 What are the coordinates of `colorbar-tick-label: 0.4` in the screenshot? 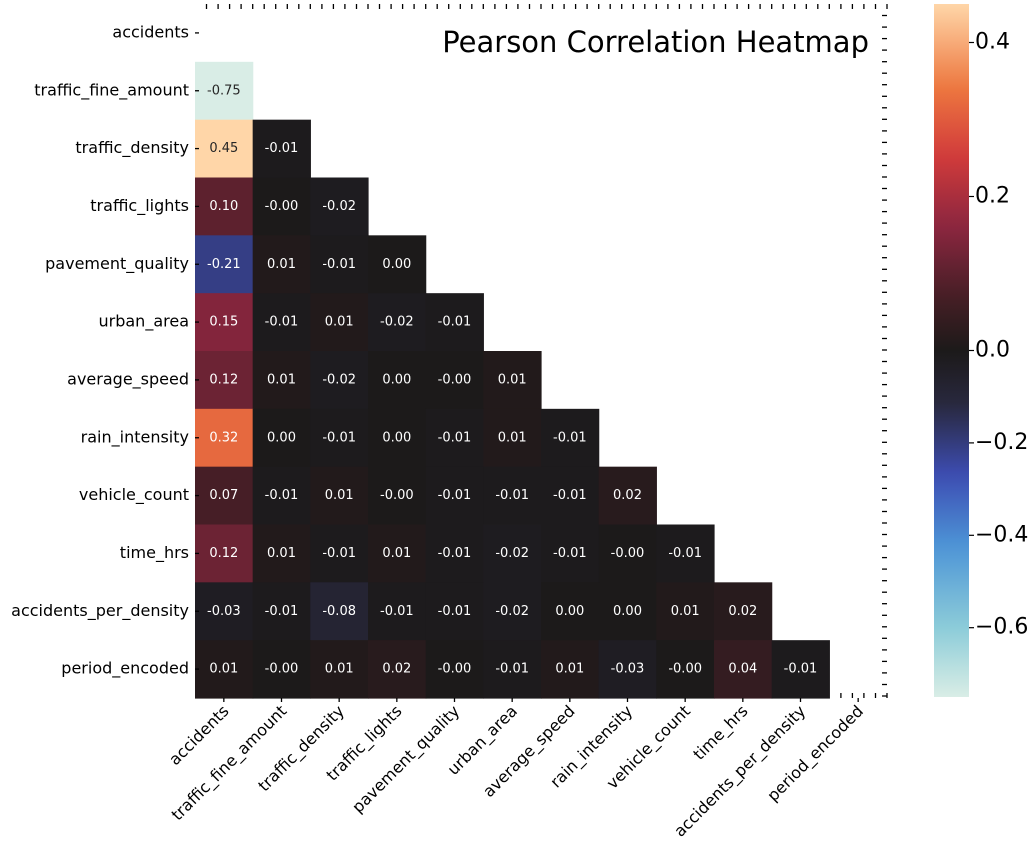 It's located at (992, 42).